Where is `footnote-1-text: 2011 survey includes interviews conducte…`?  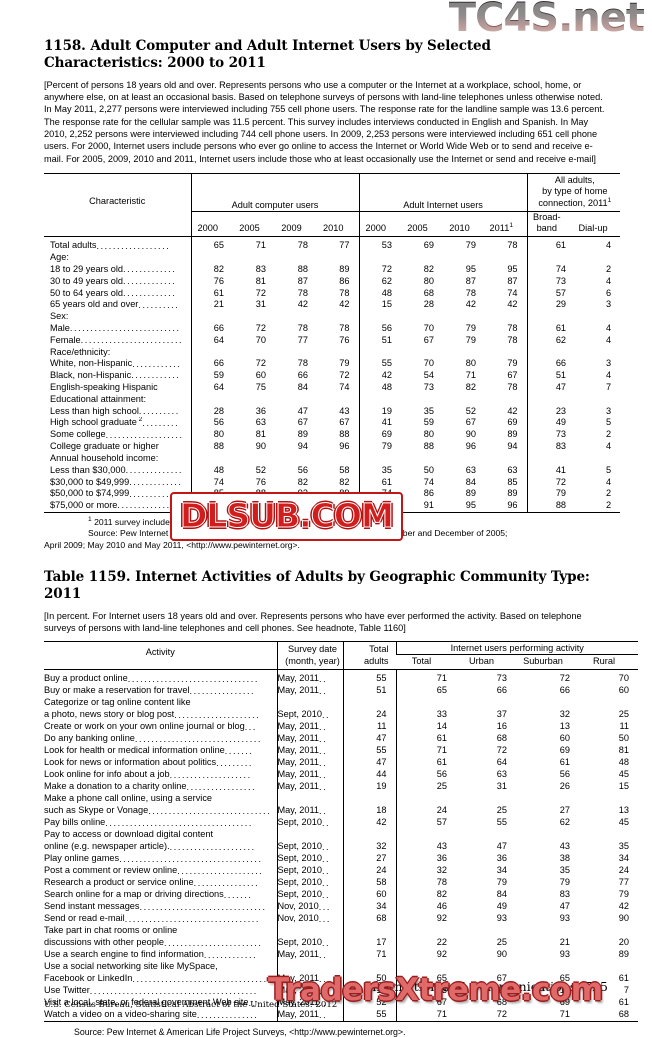
footnote-1-text: 2011 survey includes interviews conducte… is located at coordinates (222, 521).